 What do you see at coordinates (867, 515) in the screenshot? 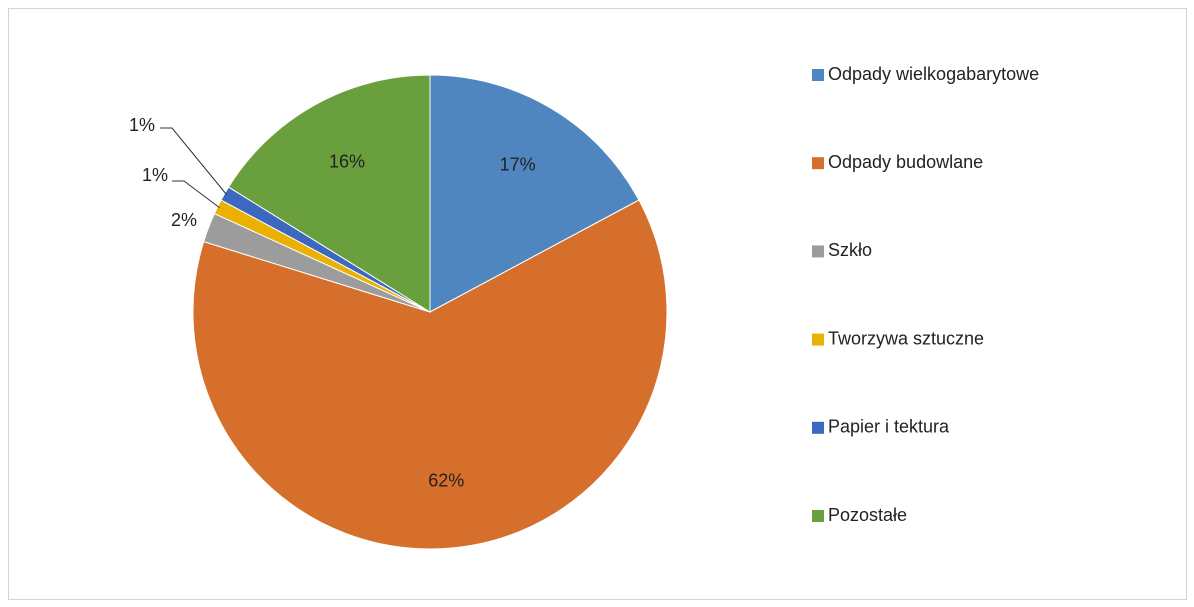
I see `legend-label: Pozostałe` at bounding box center [867, 515].